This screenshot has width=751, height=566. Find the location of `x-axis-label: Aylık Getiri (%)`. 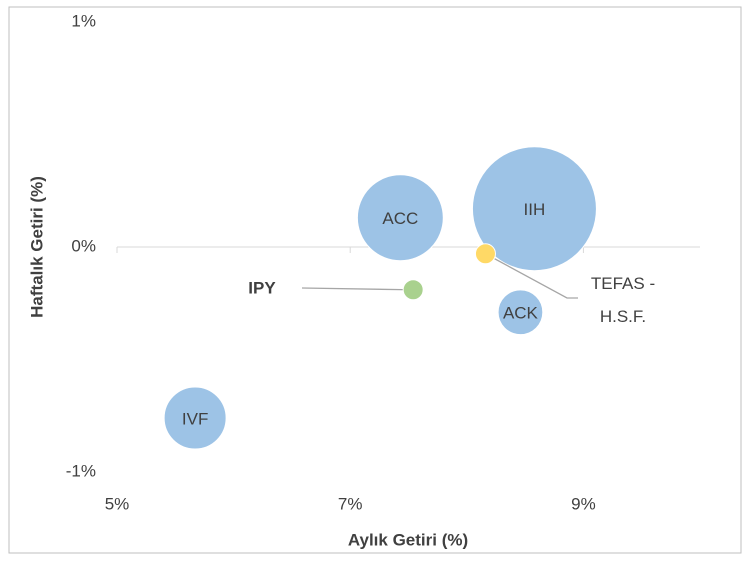

x-axis-label: Aylık Getiri (%) is located at coordinates (408, 539).